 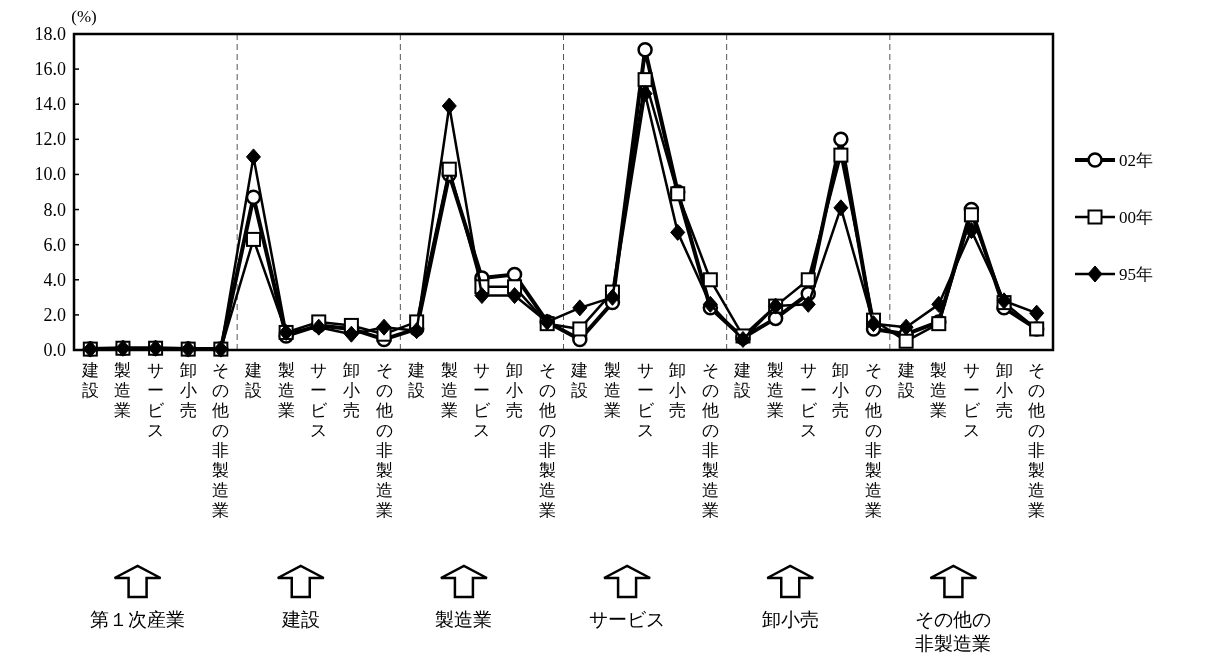 What do you see at coordinates (1136, 274) in the screenshot?
I see `legend-label: 95年` at bounding box center [1136, 274].